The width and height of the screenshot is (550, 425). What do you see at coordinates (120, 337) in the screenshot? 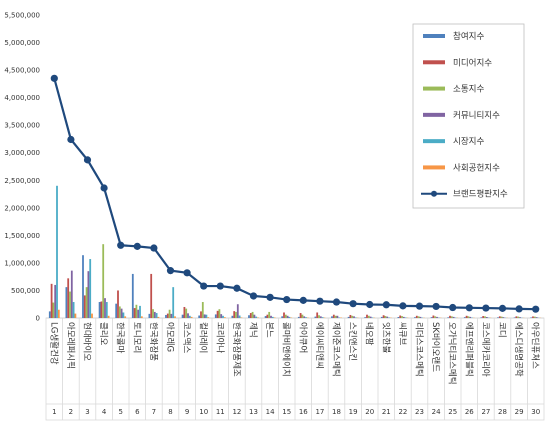
I see `category-name: 한국콜마` at bounding box center [120, 337].